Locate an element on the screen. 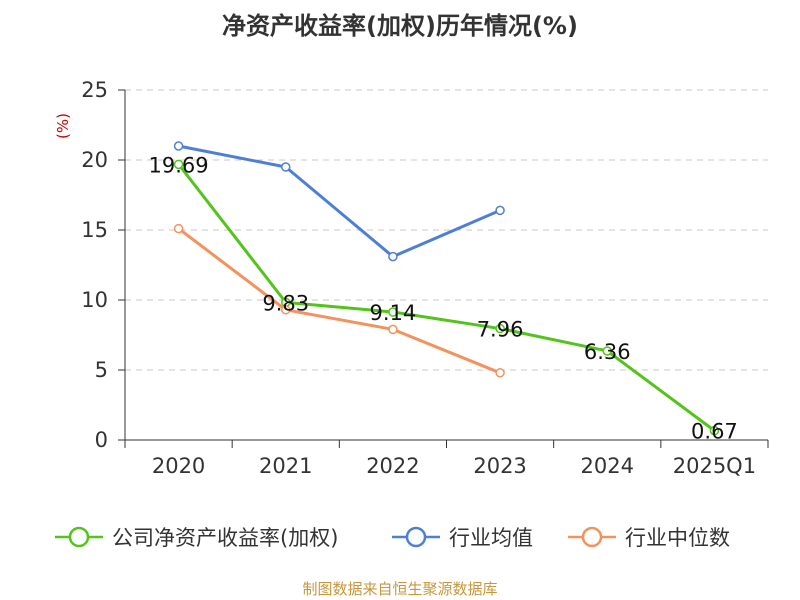 This screenshot has width=800, height=600. data-label: 19.69 is located at coordinates (179, 165).